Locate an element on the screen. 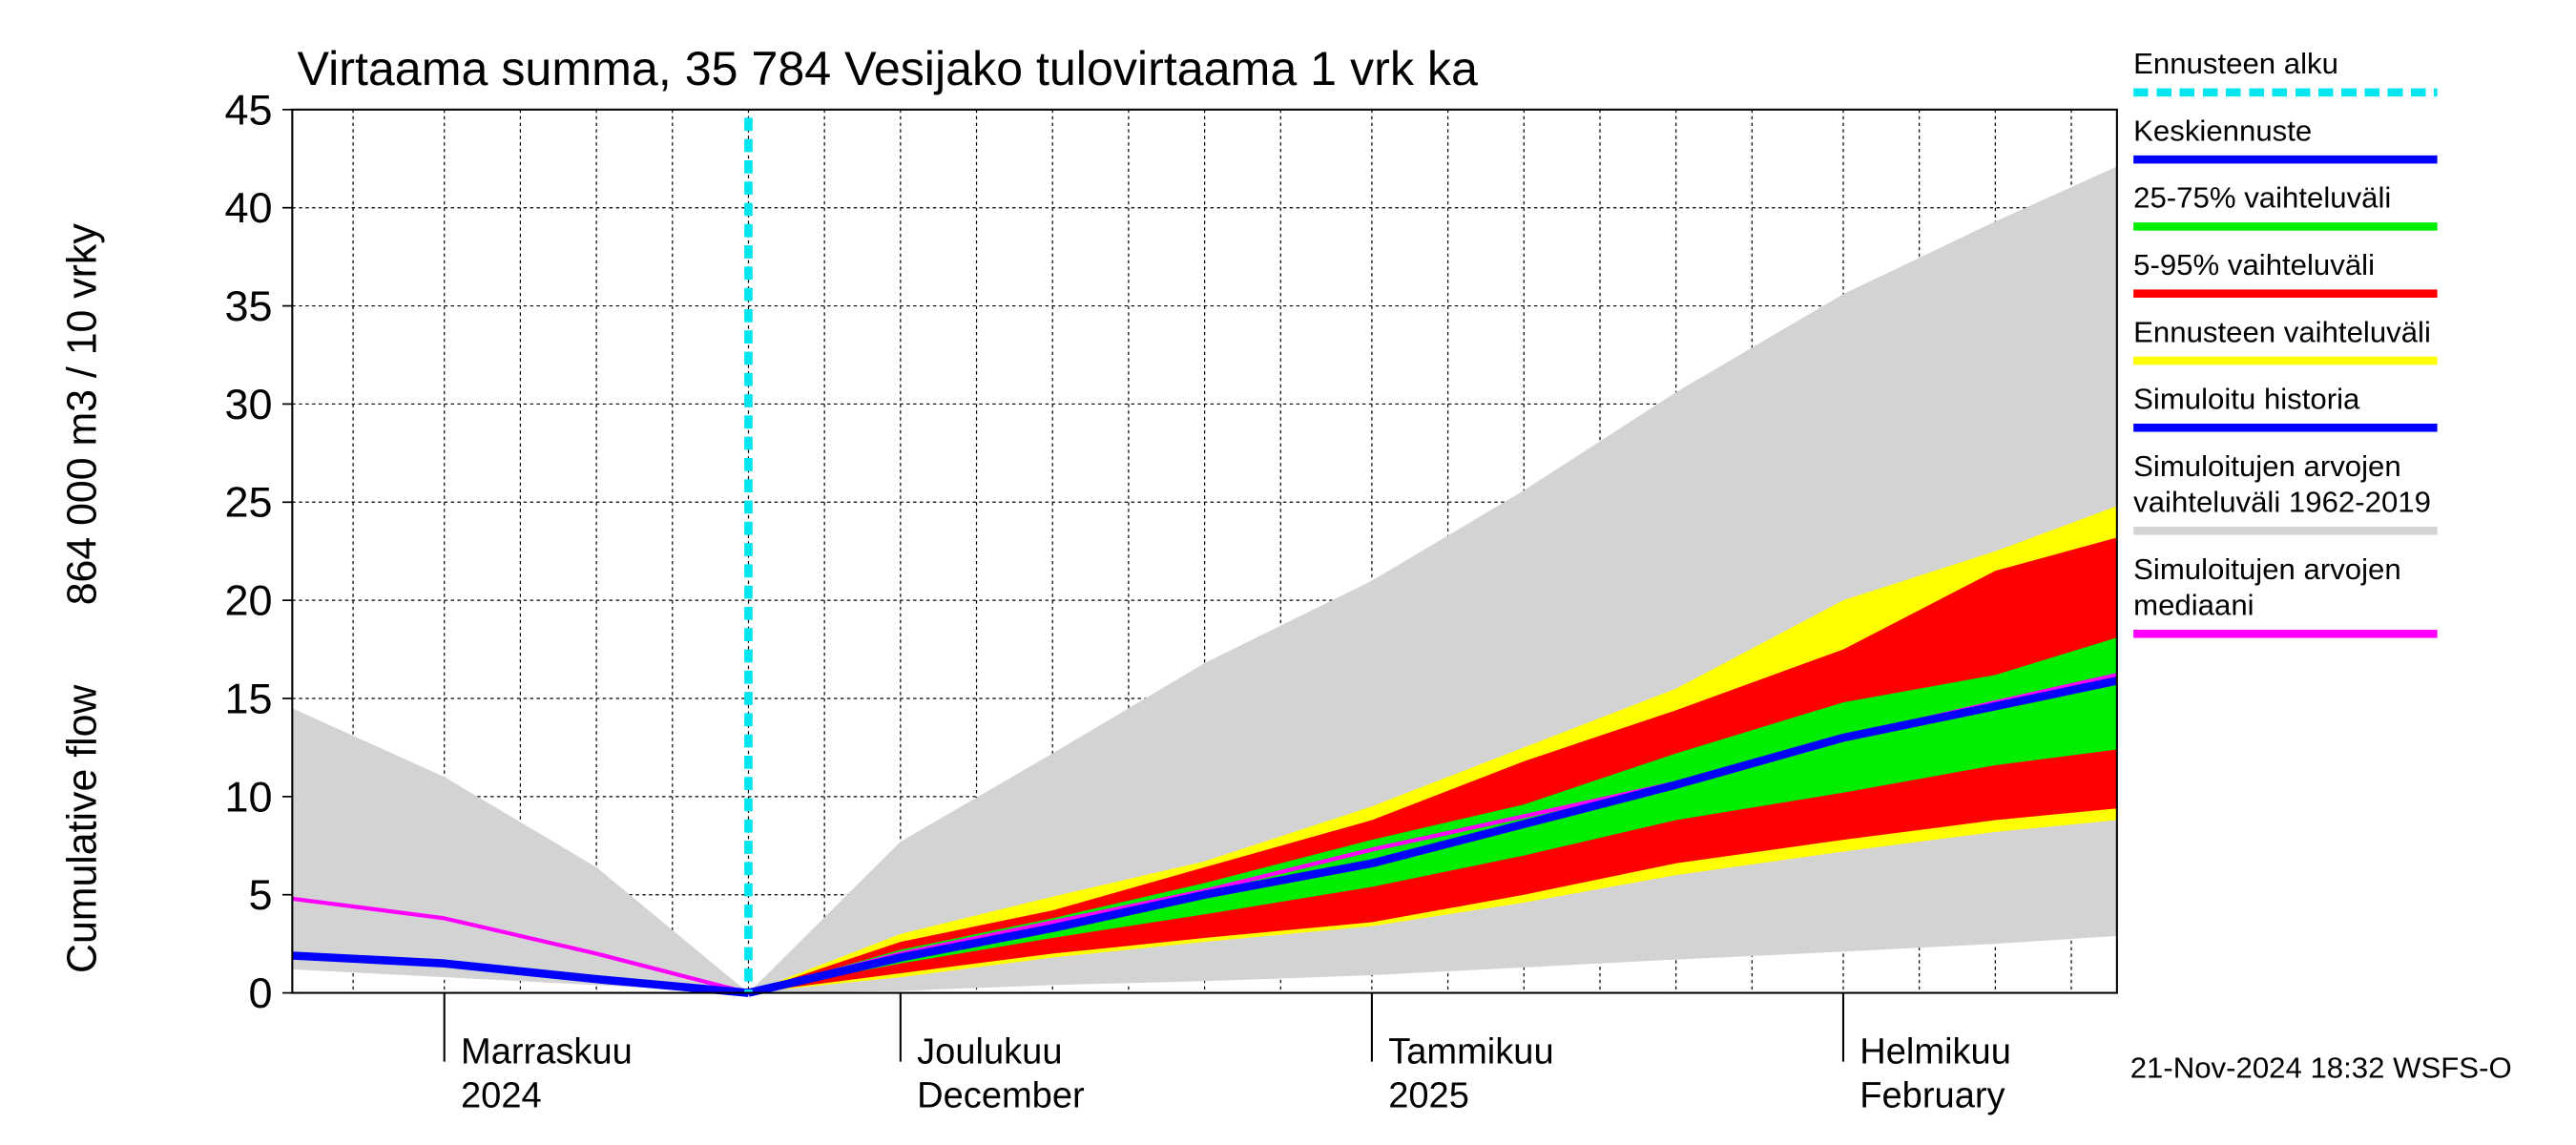 The image size is (2576, 1145). y-tick-label: 10 is located at coordinates (249, 797).